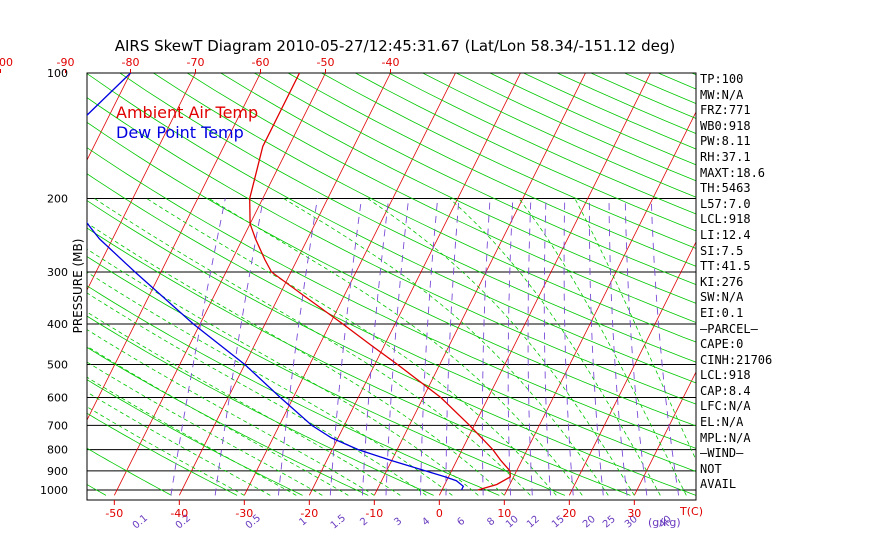  What do you see at coordinates (461, 522) in the screenshot?
I see `mixing-ratio-label: 6` at bounding box center [461, 522].